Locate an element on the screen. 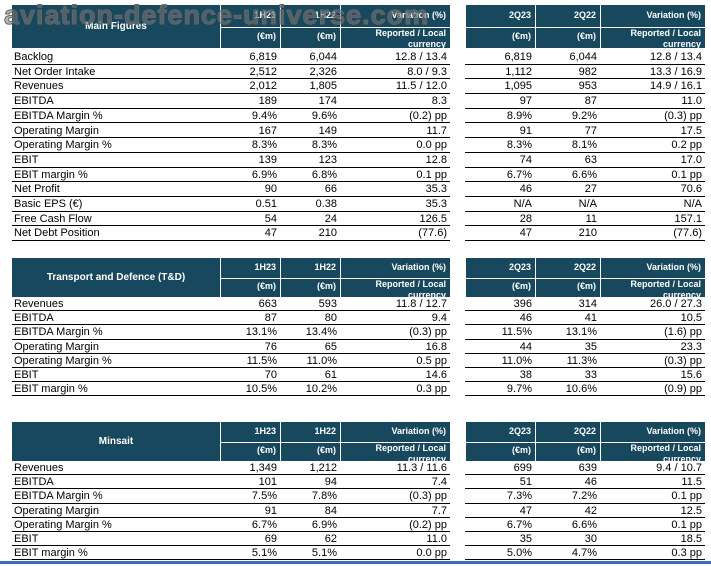  cell-value: 16.8 is located at coordinates (395, 347).